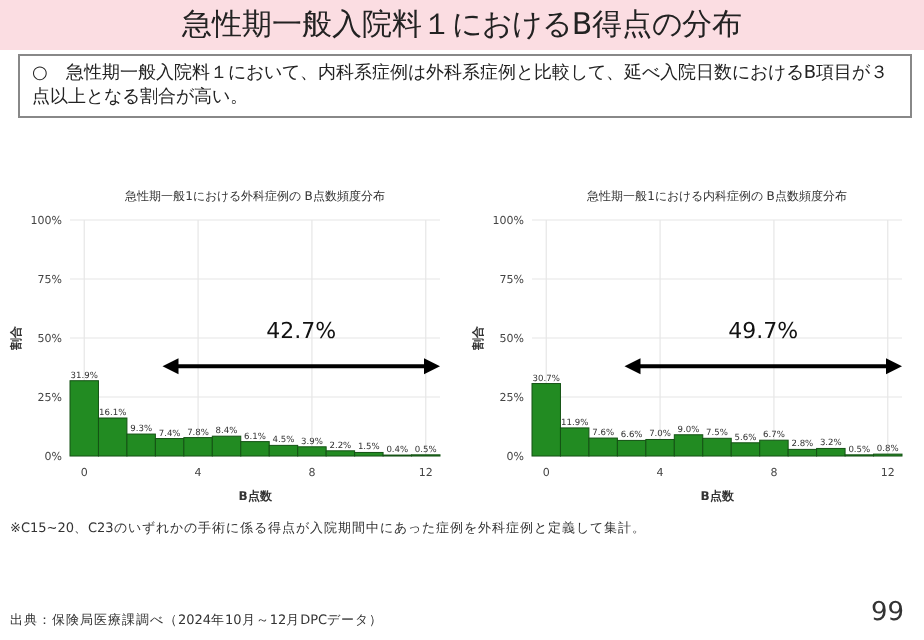  Describe the element at coordinates (301, 331) in the screenshot. I see `annotation: 42.7%` at that location.